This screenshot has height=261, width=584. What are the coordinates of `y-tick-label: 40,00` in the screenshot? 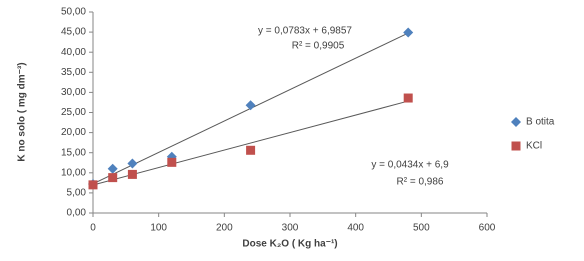 It's located at (73, 52).